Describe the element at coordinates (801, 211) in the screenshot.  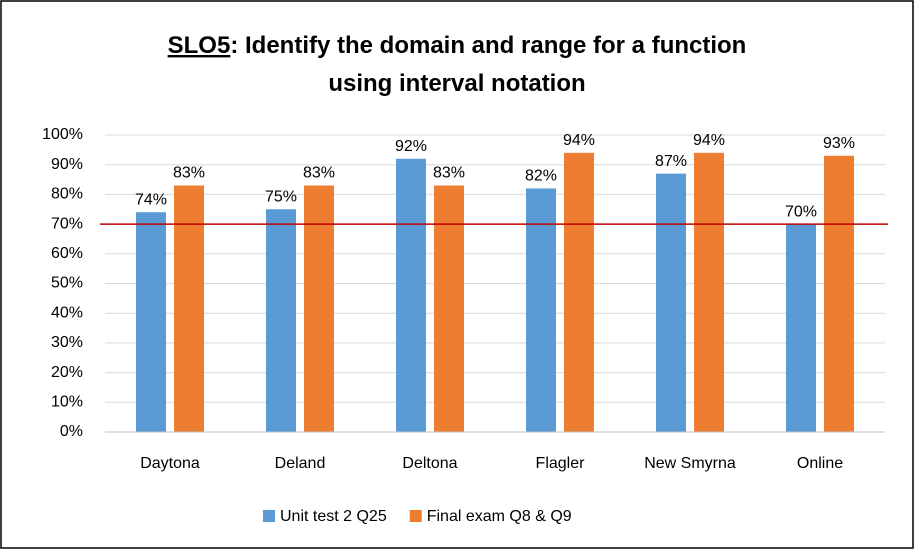
I see `data-label: 70%` at that location.